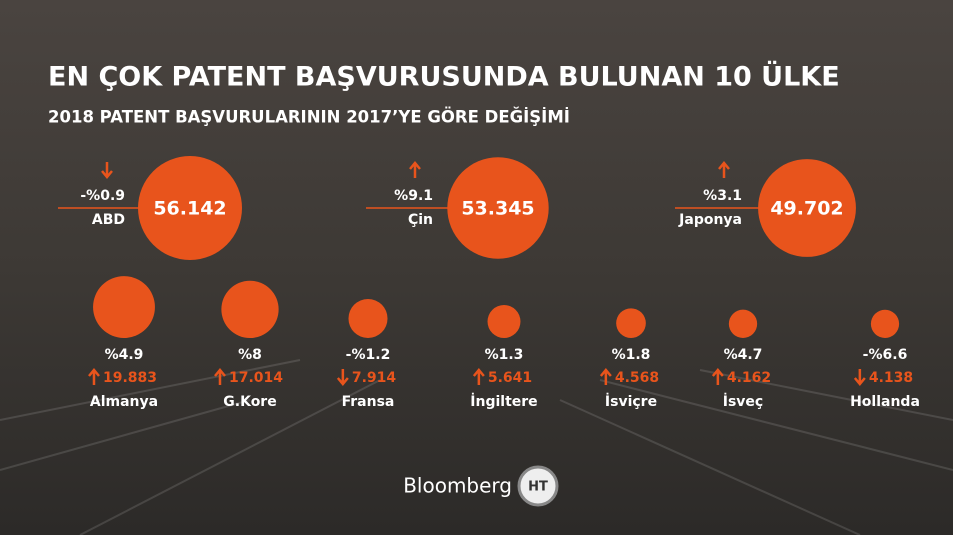  What do you see at coordinates (503, 401) in the screenshot?
I see `country-name: İngiltere` at bounding box center [503, 401].